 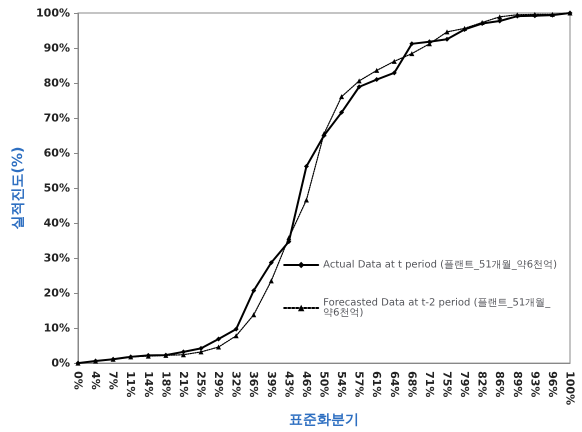 What do you see at coordinates (394, 384) in the screenshot?
I see `x-tick-label: 64%` at bounding box center [394, 384].